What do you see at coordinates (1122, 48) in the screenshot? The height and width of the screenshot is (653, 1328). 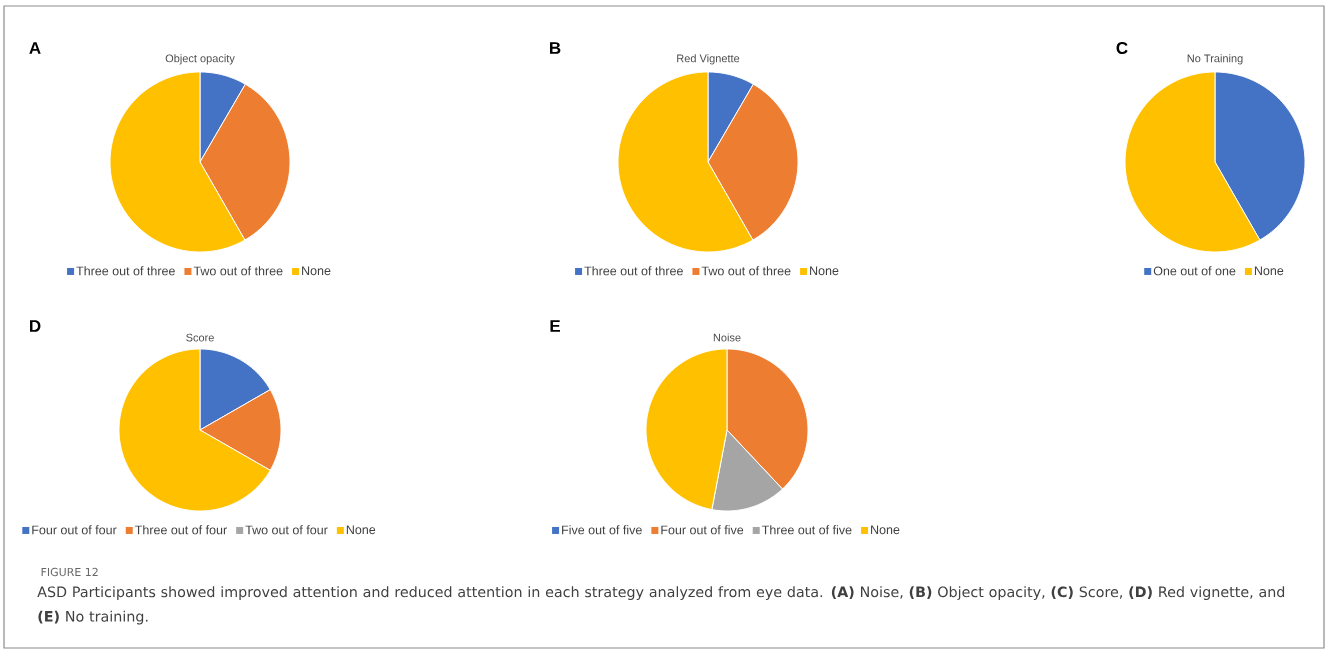 I see `text: C` at bounding box center [1122, 48].